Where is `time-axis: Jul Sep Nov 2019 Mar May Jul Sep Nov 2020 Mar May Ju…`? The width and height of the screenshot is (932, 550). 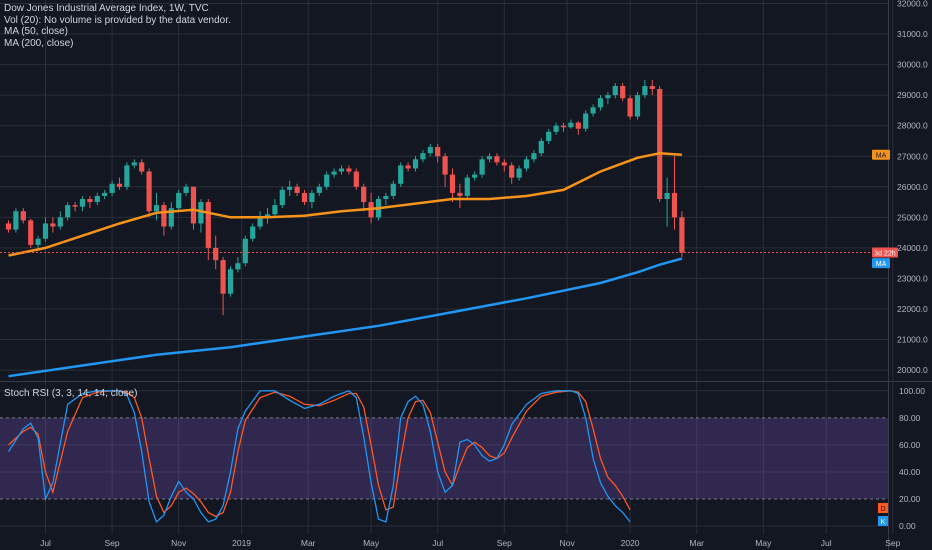 time-axis: Jul Sep Nov 2019 Mar May Jul Sep Nov 2020 Mar May Ju… is located at coordinates (470, 543).